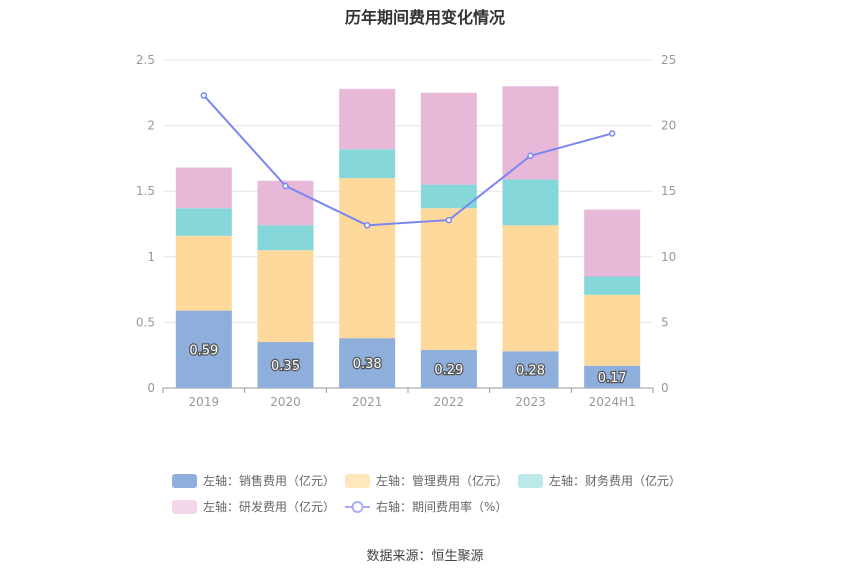  I want to click on right-tick-label: 10, so click(668, 257).